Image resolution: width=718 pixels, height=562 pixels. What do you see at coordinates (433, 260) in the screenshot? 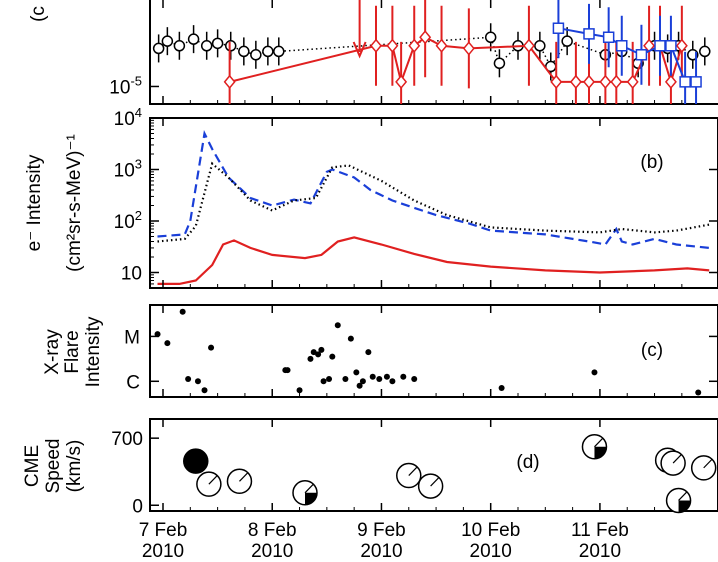
I see `series-line-solid` at bounding box center [433, 260].